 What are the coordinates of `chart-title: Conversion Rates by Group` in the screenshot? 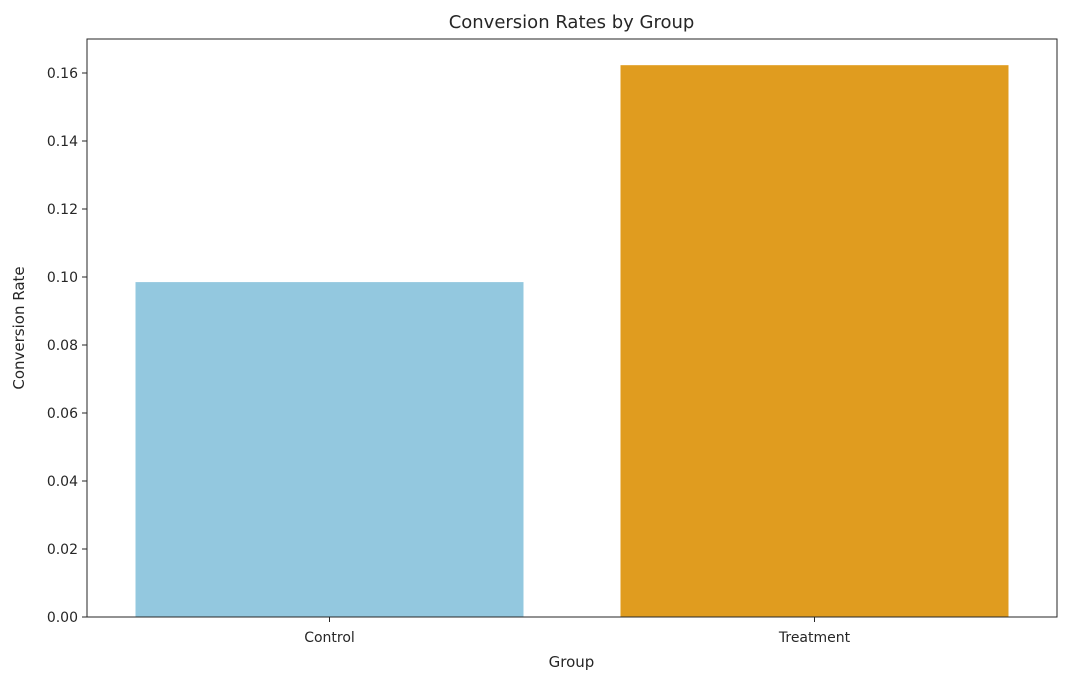 It's located at (572, 22).